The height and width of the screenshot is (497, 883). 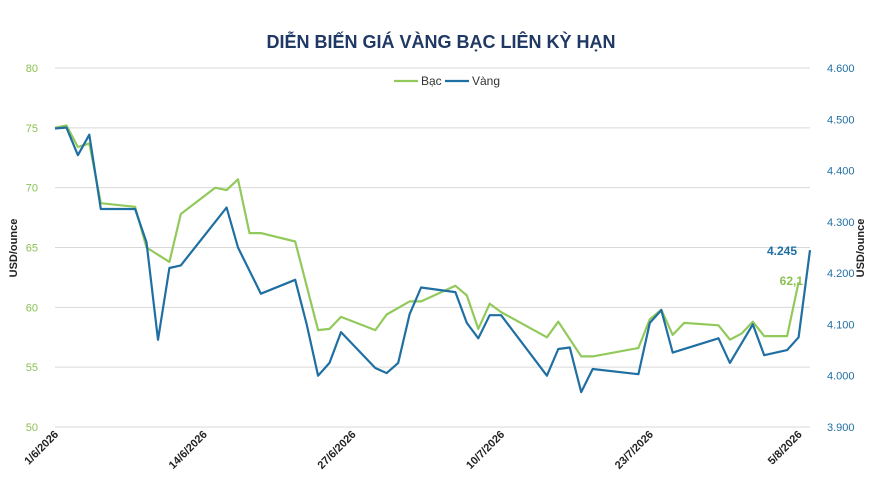 I want to click on x-tick-label: 10/7/2026, so click(x=485, y=450).